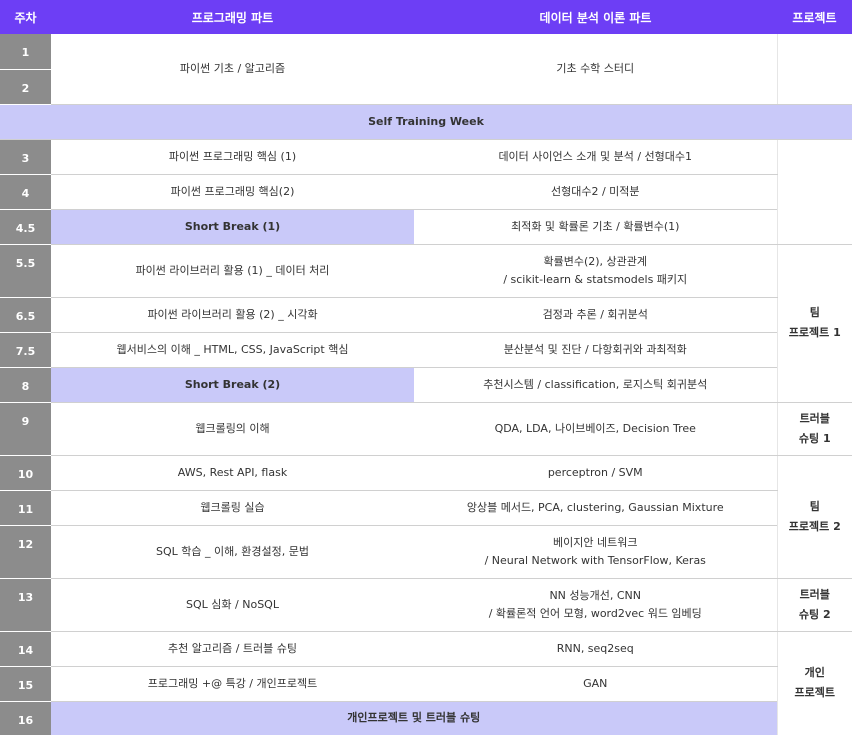 This screenshot has height=736, width=852. Describe the element at coordinates (814, 605) in the screenshot. I see `project-troubleshooting-2: 트러블 슈팅 2` at that location.